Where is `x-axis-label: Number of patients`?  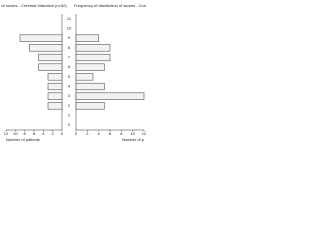
x-axis-label: Number of patients is located at coordinates (23, 139).